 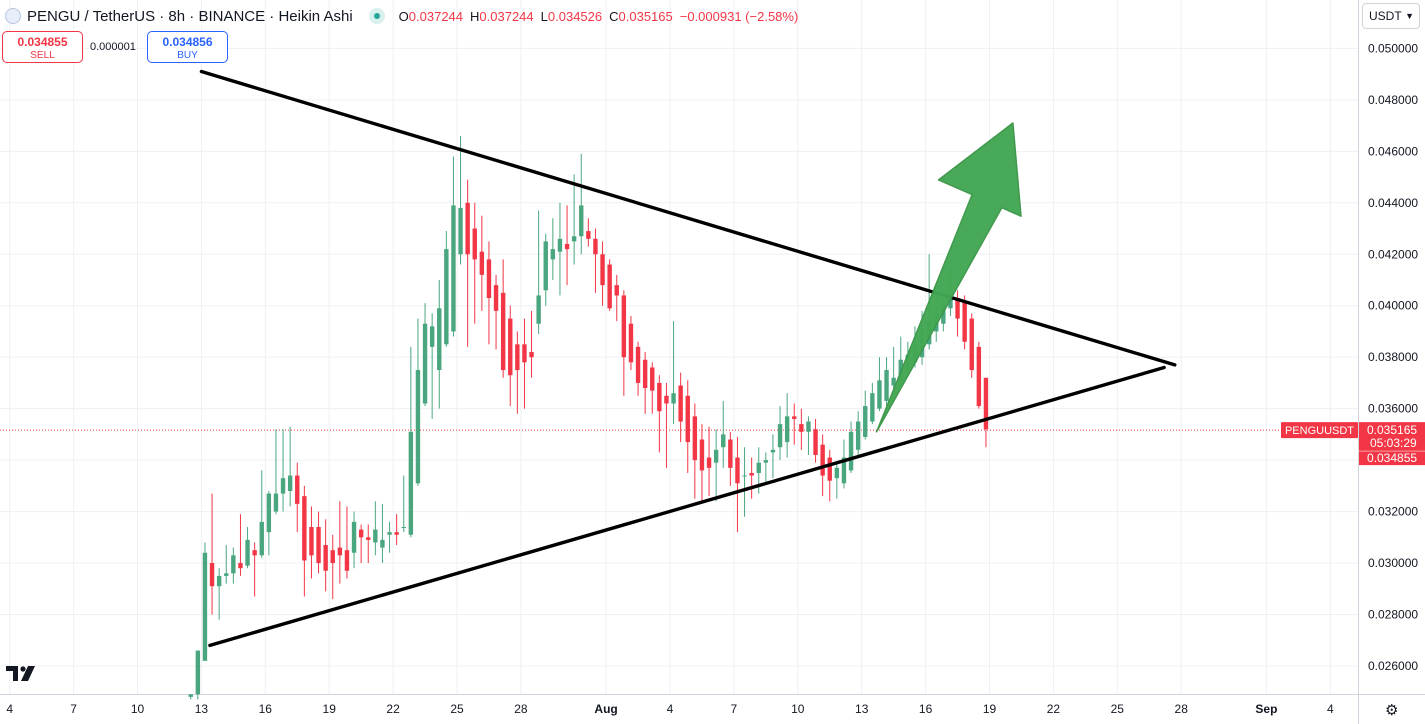 I want to click on ohlc-close-value: 0.035165, so click(x=645, y=16).